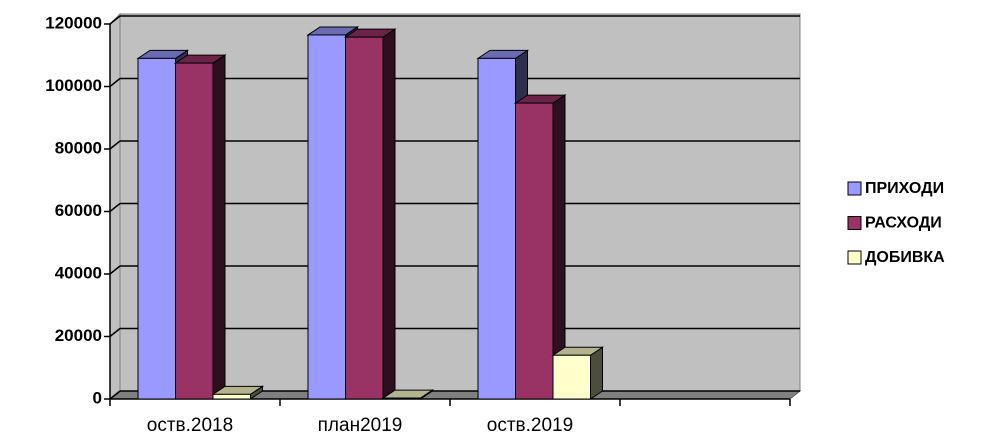 The image size is (999, 441). What do you see at coordinates (97, 397) in the screenshot?
I see `y-tick-label: 0` at bounding box center [97, 397].